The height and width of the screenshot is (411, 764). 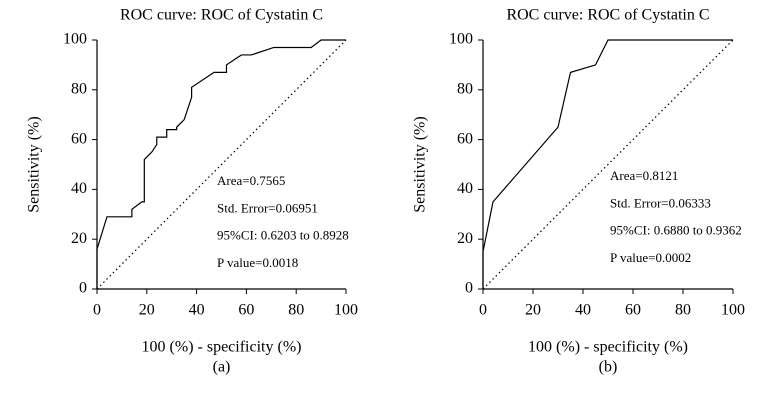 What do you see at coordinates (608, 367) in the screenshot?
I see `panel-label: (b)` at bounding box center [608, 367].